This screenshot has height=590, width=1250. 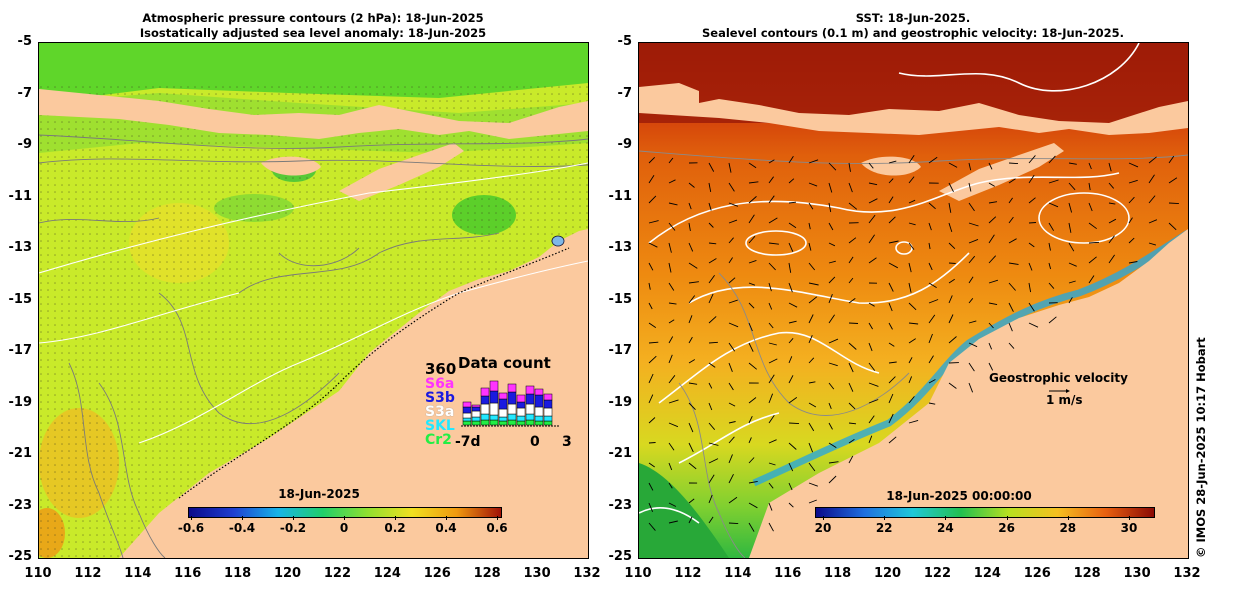 I want to click on left-lon-label: 120, so click(x=287, y=573).